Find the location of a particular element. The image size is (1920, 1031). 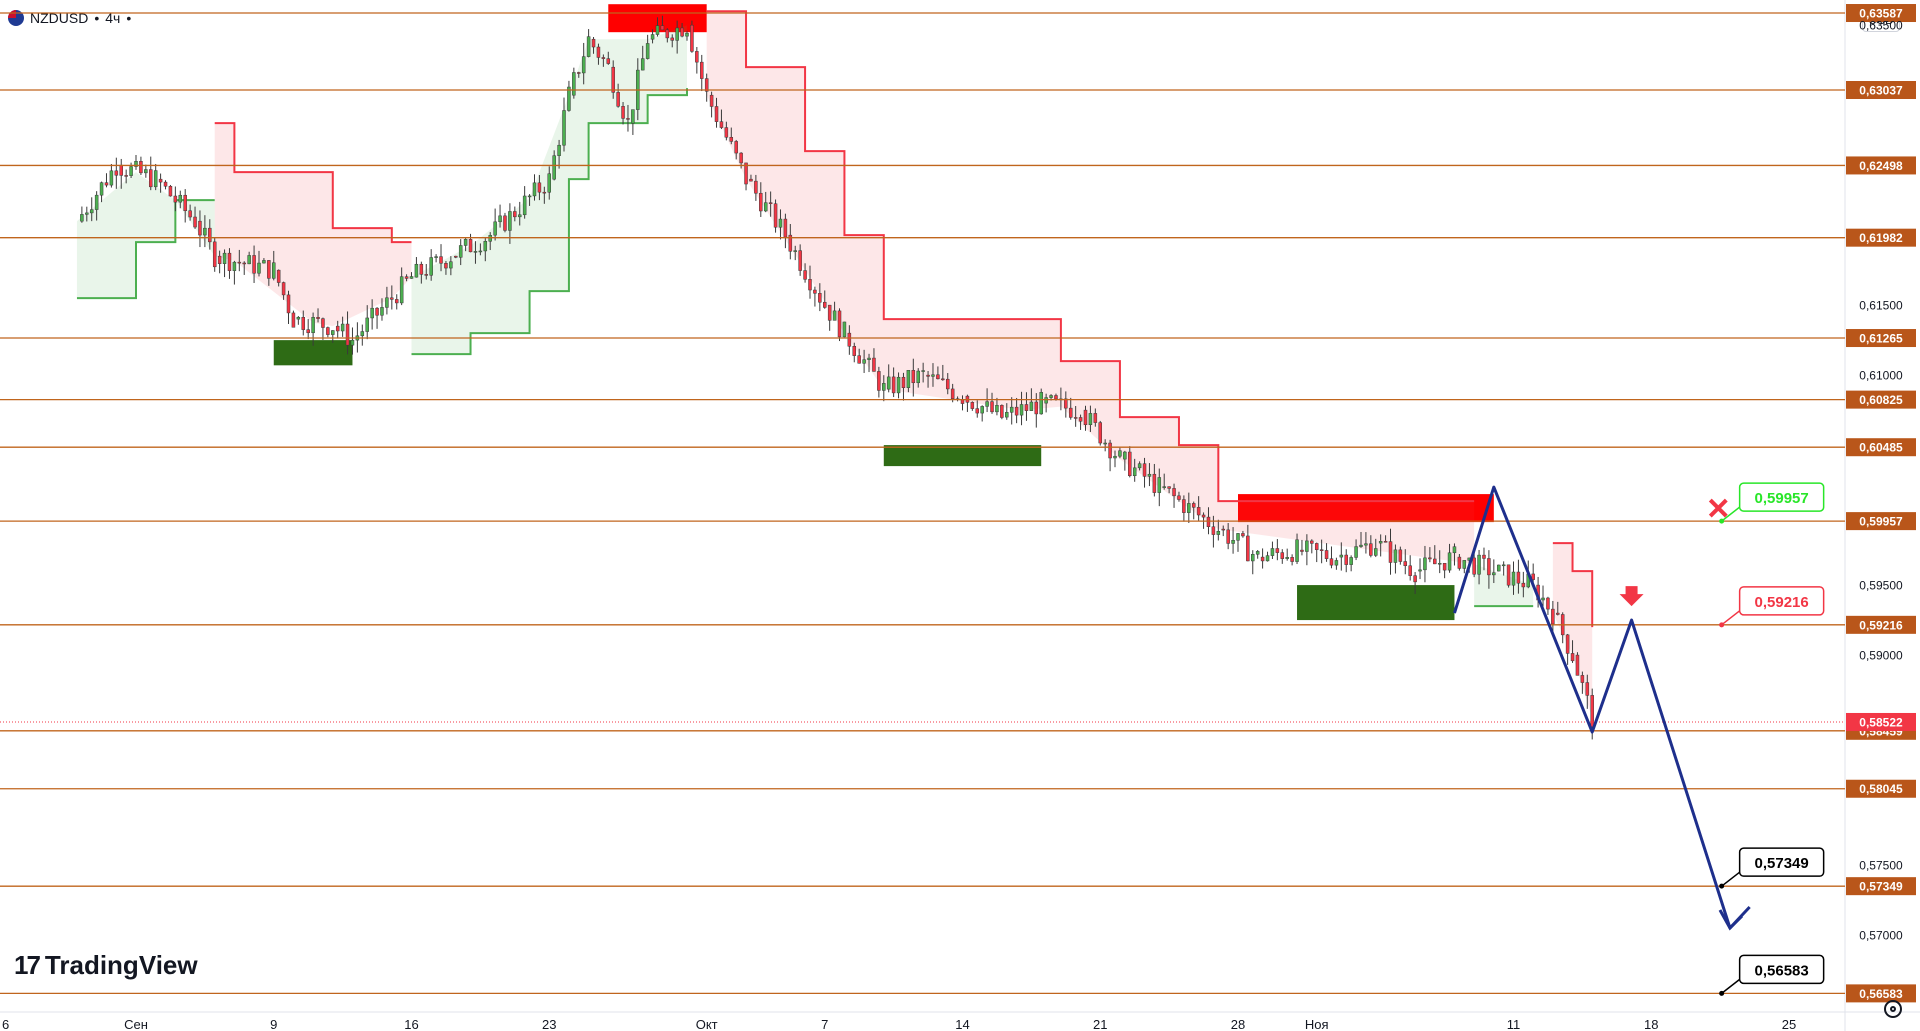

timeframe: 4ч is located at coordinates (113, 18).